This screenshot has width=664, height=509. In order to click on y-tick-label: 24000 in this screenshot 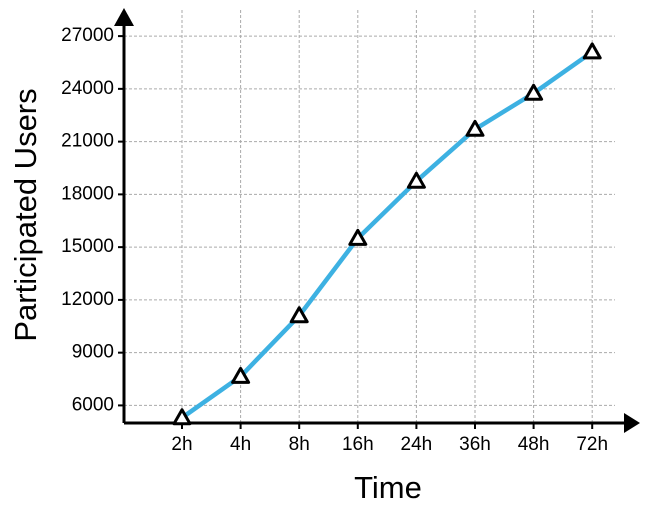, I will do `click(87, 88)`.